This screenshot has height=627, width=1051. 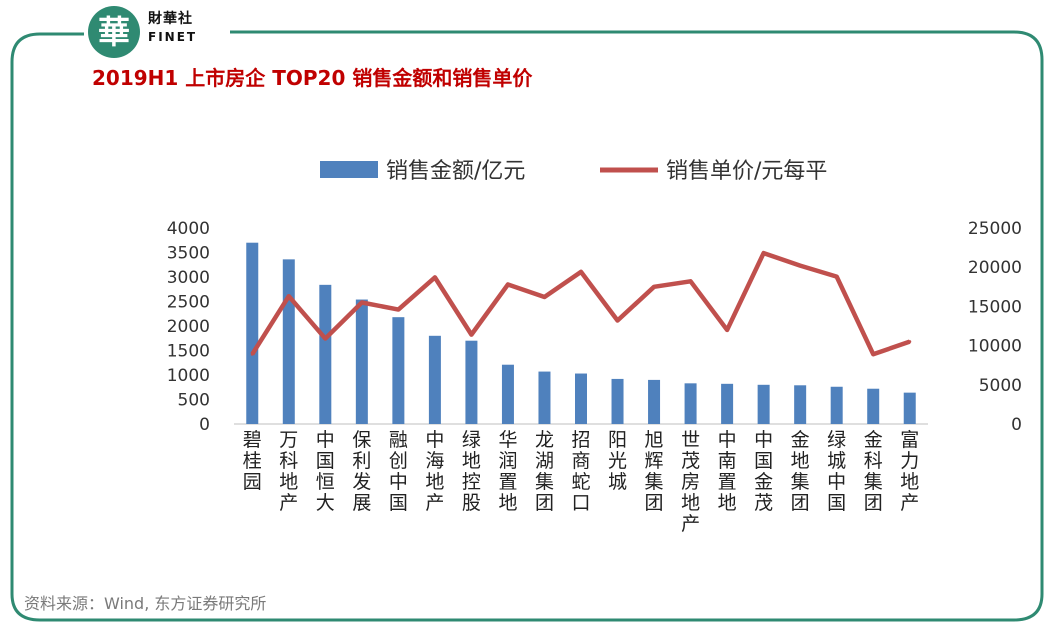 I want to click on category-label: 招商蛇口, so click(x=580, y=471).